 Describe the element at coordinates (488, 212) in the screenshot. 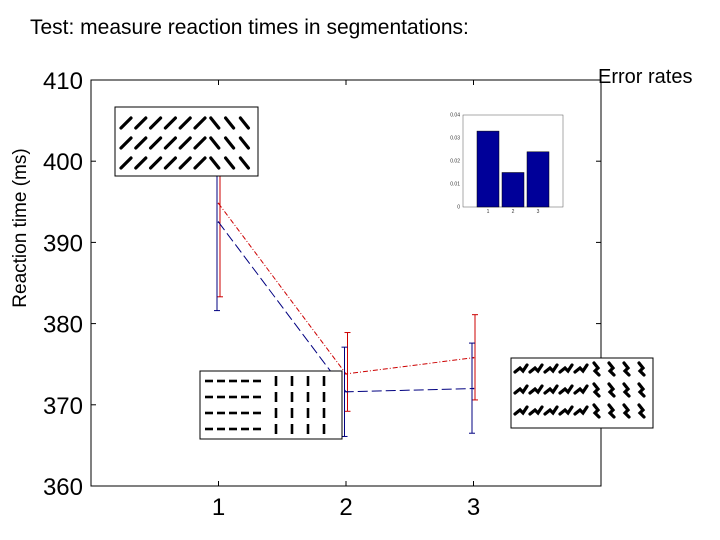

I see `inset-x-tick-label: 1` at that location.